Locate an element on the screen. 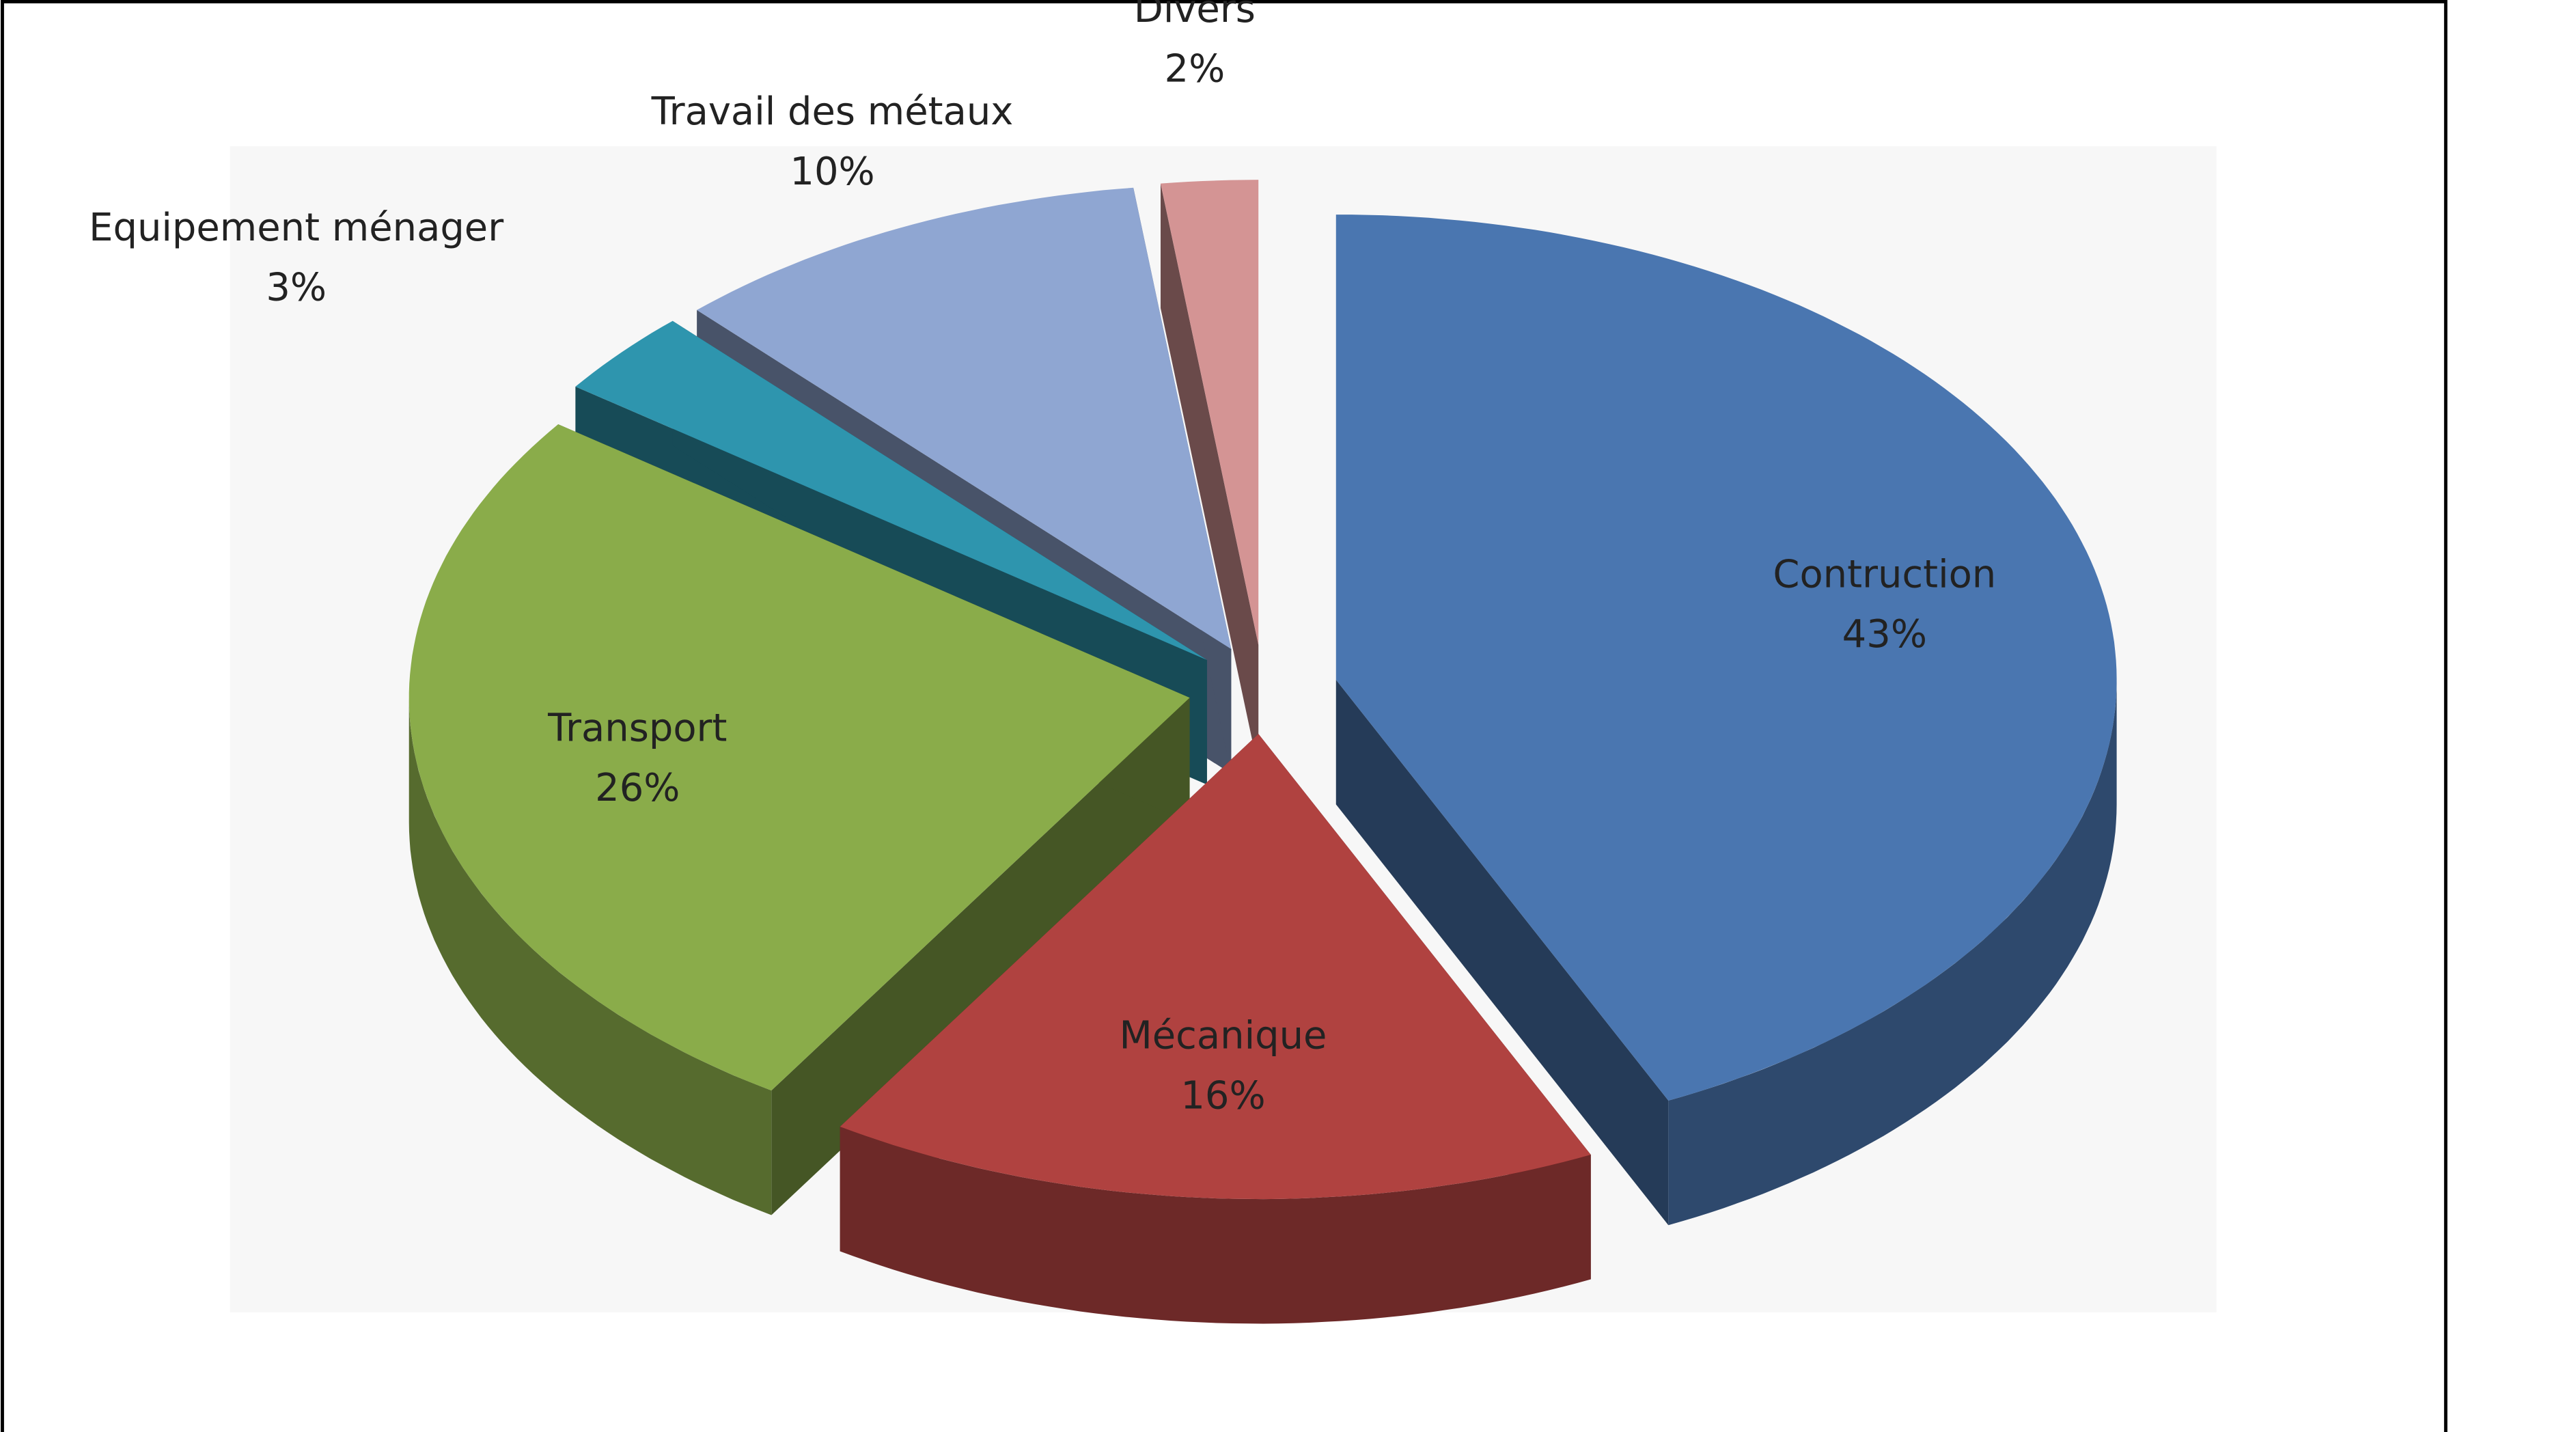 This screenshot has height=1432, width=2576. value-label: 2% is located at coordinates (1195, 69).